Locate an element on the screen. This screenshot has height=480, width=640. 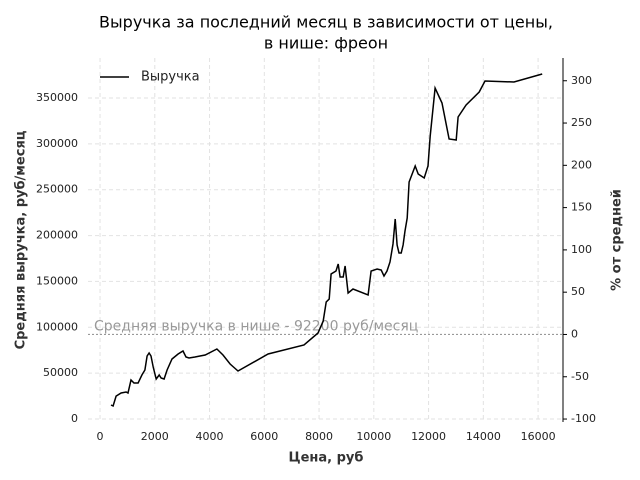
y2-tick-label: -50 is located at coordinates (580, 376).